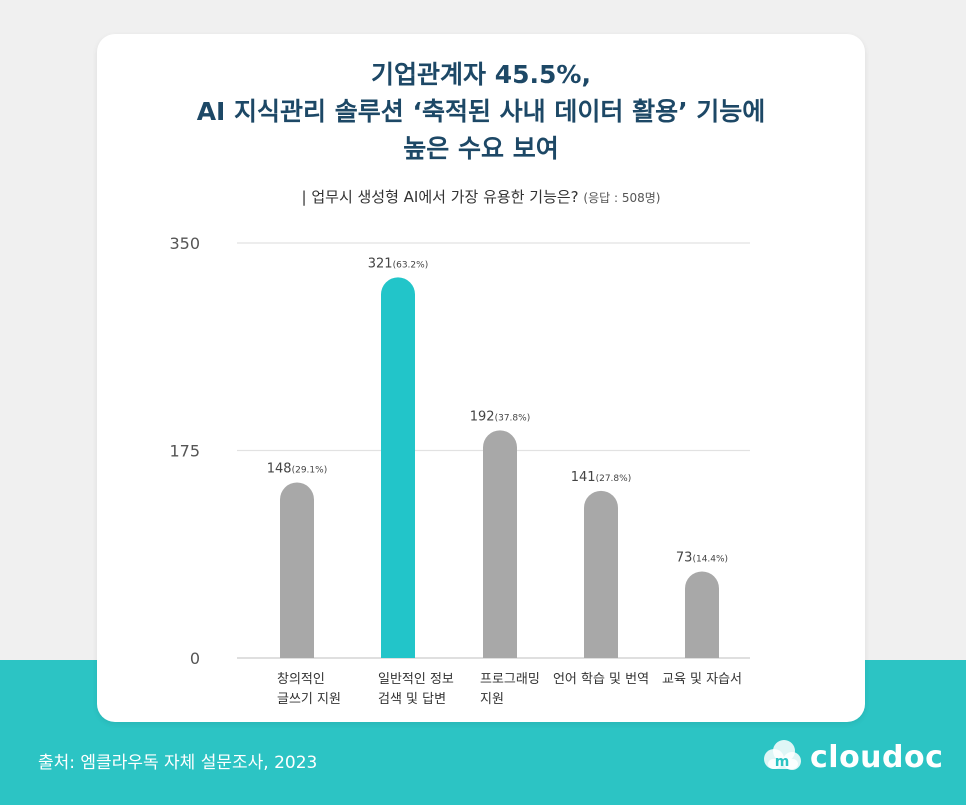  Describe the element at coordinates (622, 198) in the screenshot. I see `response-count: (응답 : 508명)` at that location.